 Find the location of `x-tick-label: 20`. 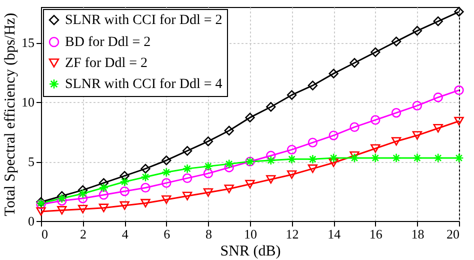

x-tick-label: 20 is located at coordinates (453, 234).